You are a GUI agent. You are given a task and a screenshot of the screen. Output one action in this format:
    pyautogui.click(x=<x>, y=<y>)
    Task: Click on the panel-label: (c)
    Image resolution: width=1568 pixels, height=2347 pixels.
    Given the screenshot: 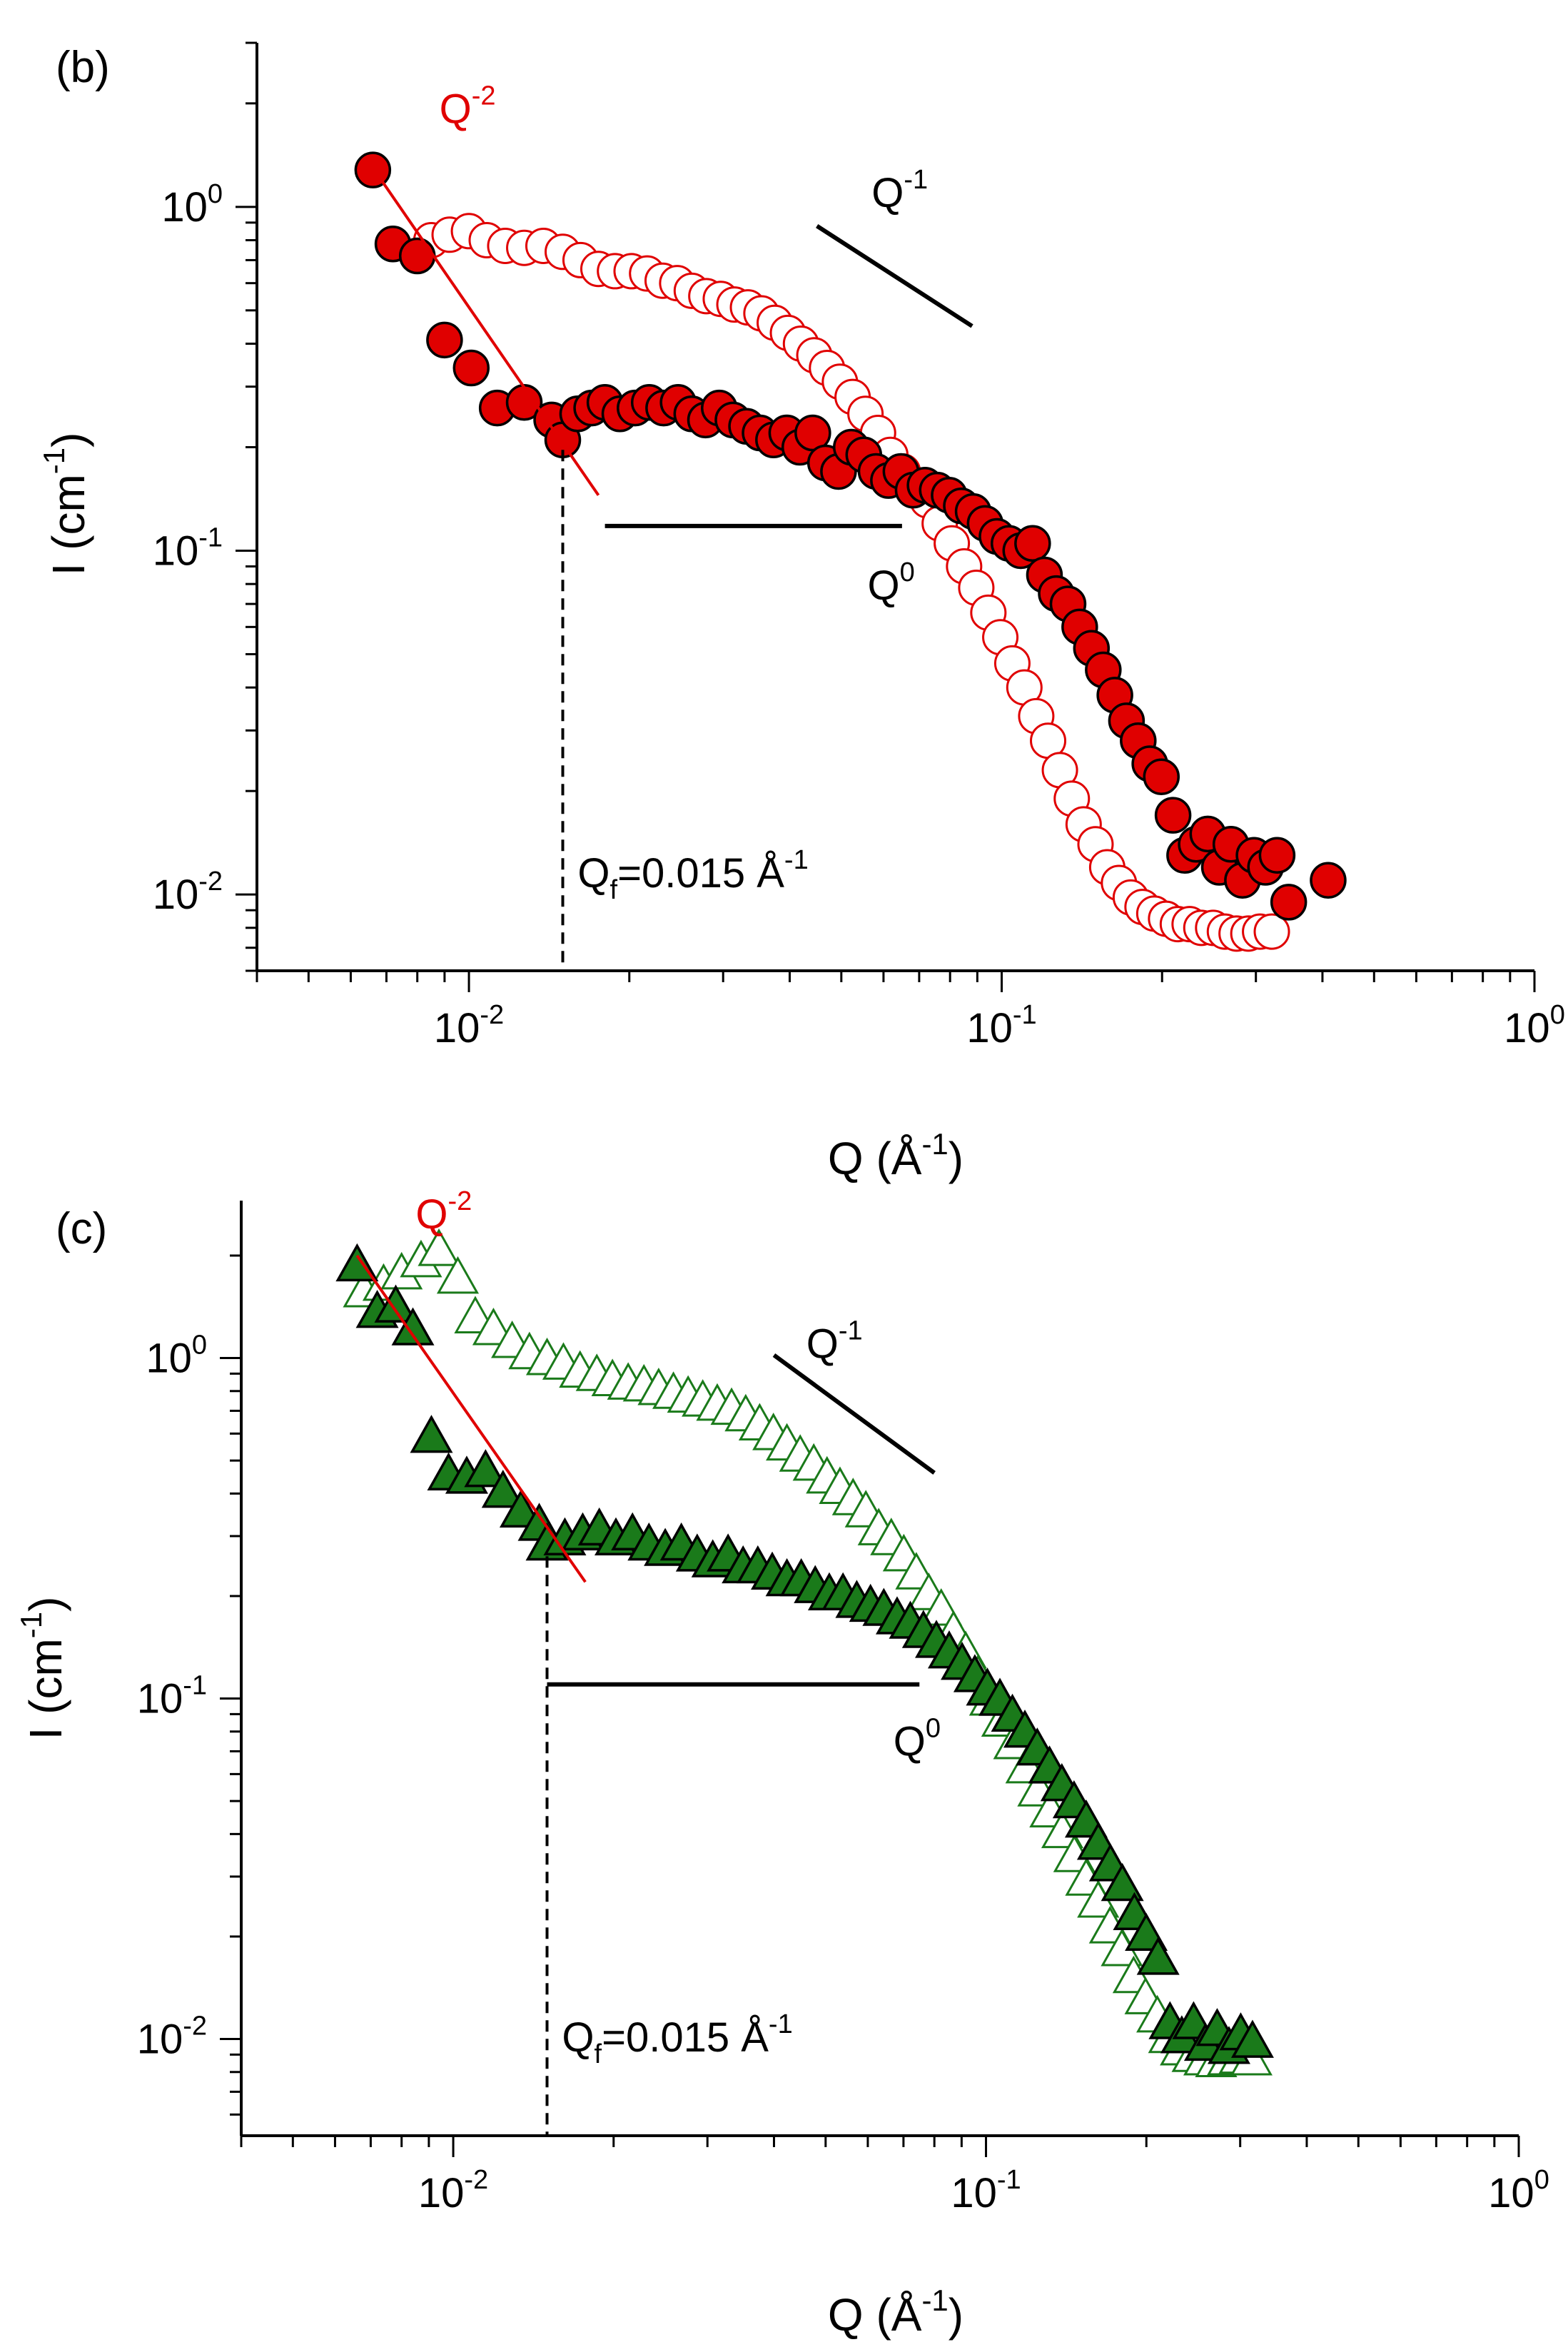 What is the action you would take?
    pyautogui.click(x=81, y=1228)
    